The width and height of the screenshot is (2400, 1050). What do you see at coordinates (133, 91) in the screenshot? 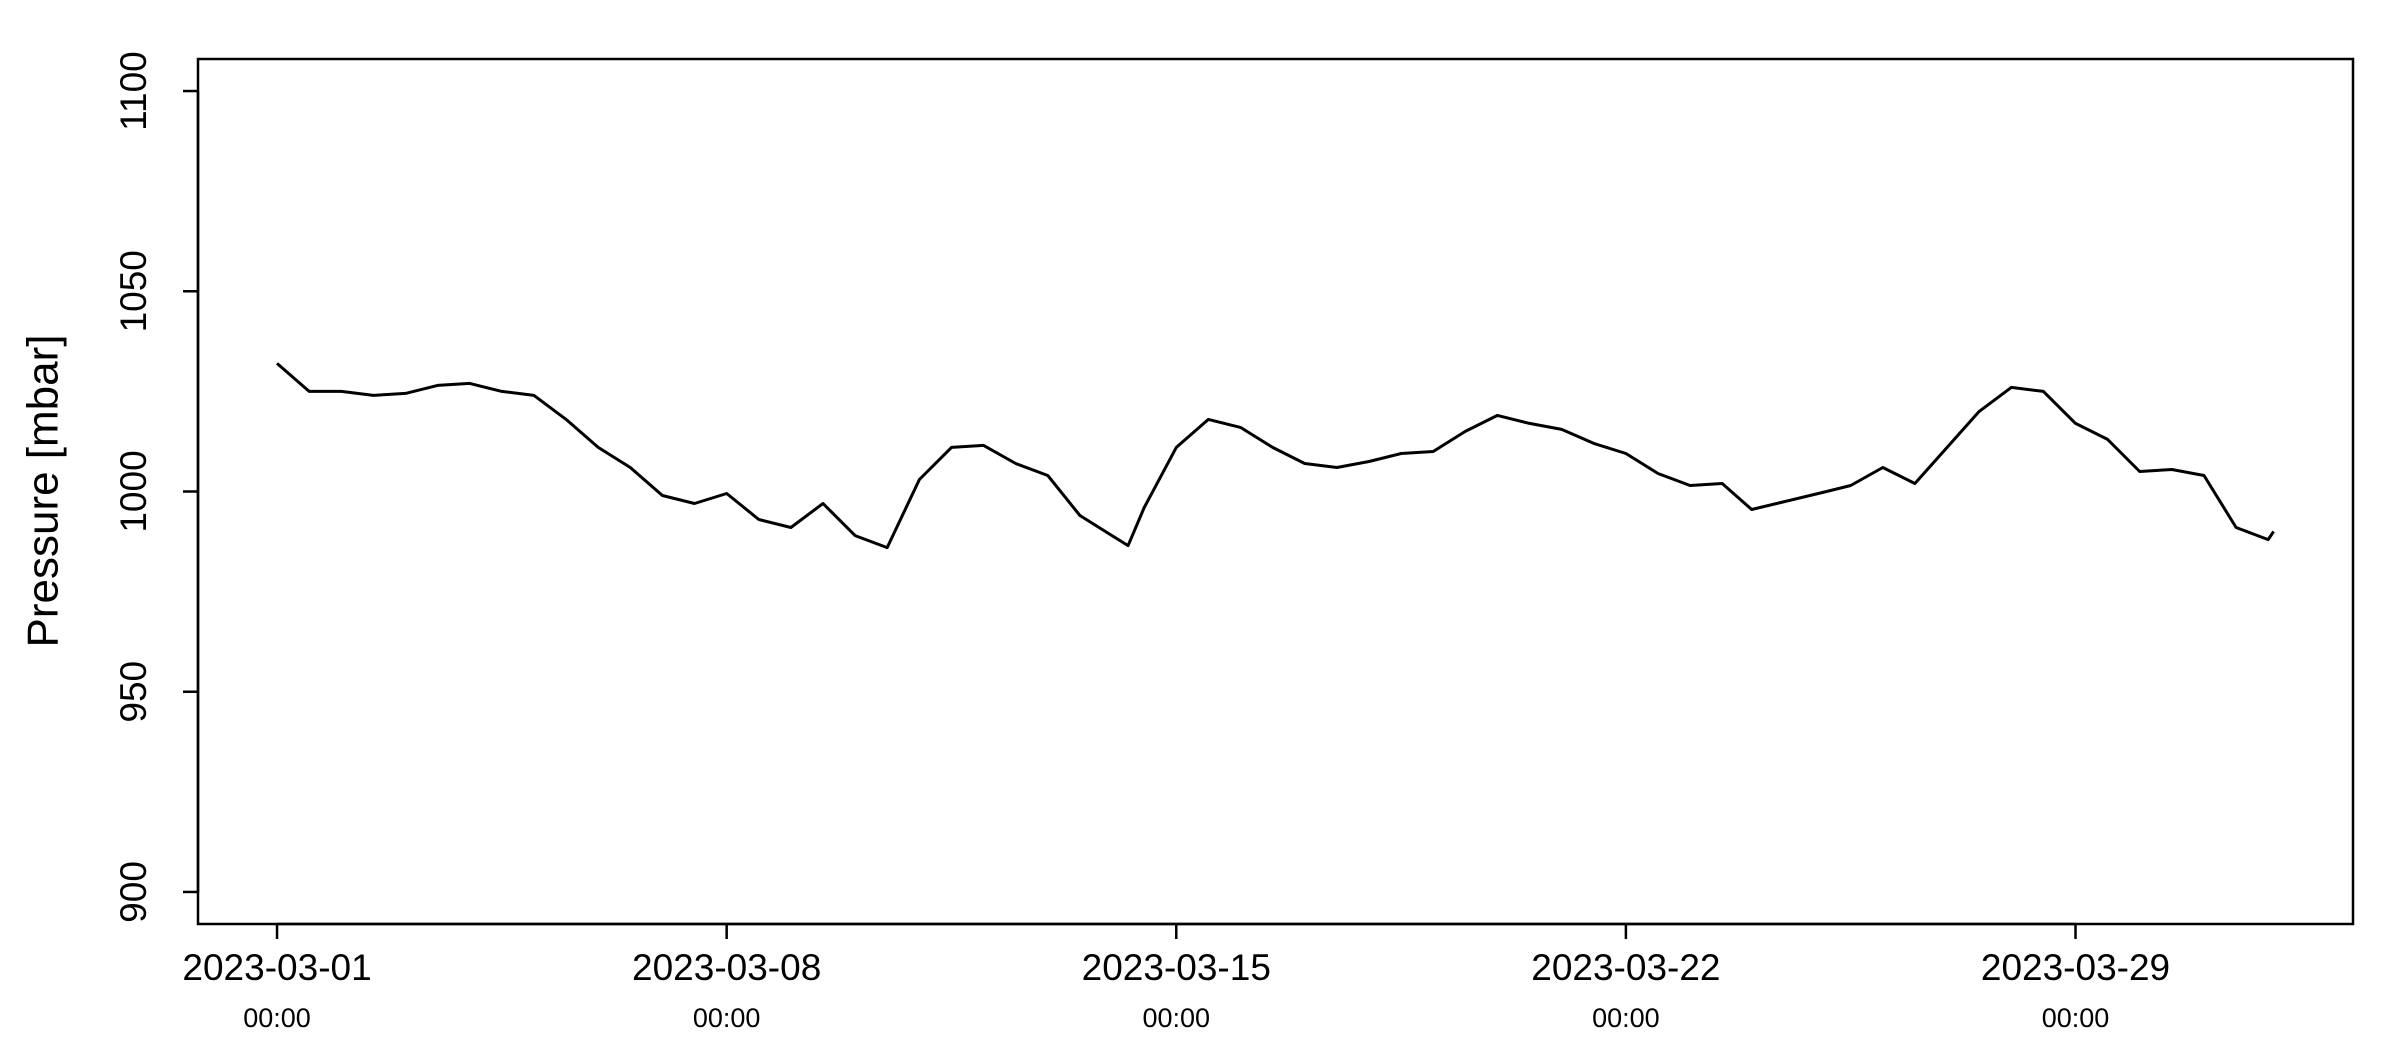
I see `y-tick-label: 1100` at bounding box center [133, 91].